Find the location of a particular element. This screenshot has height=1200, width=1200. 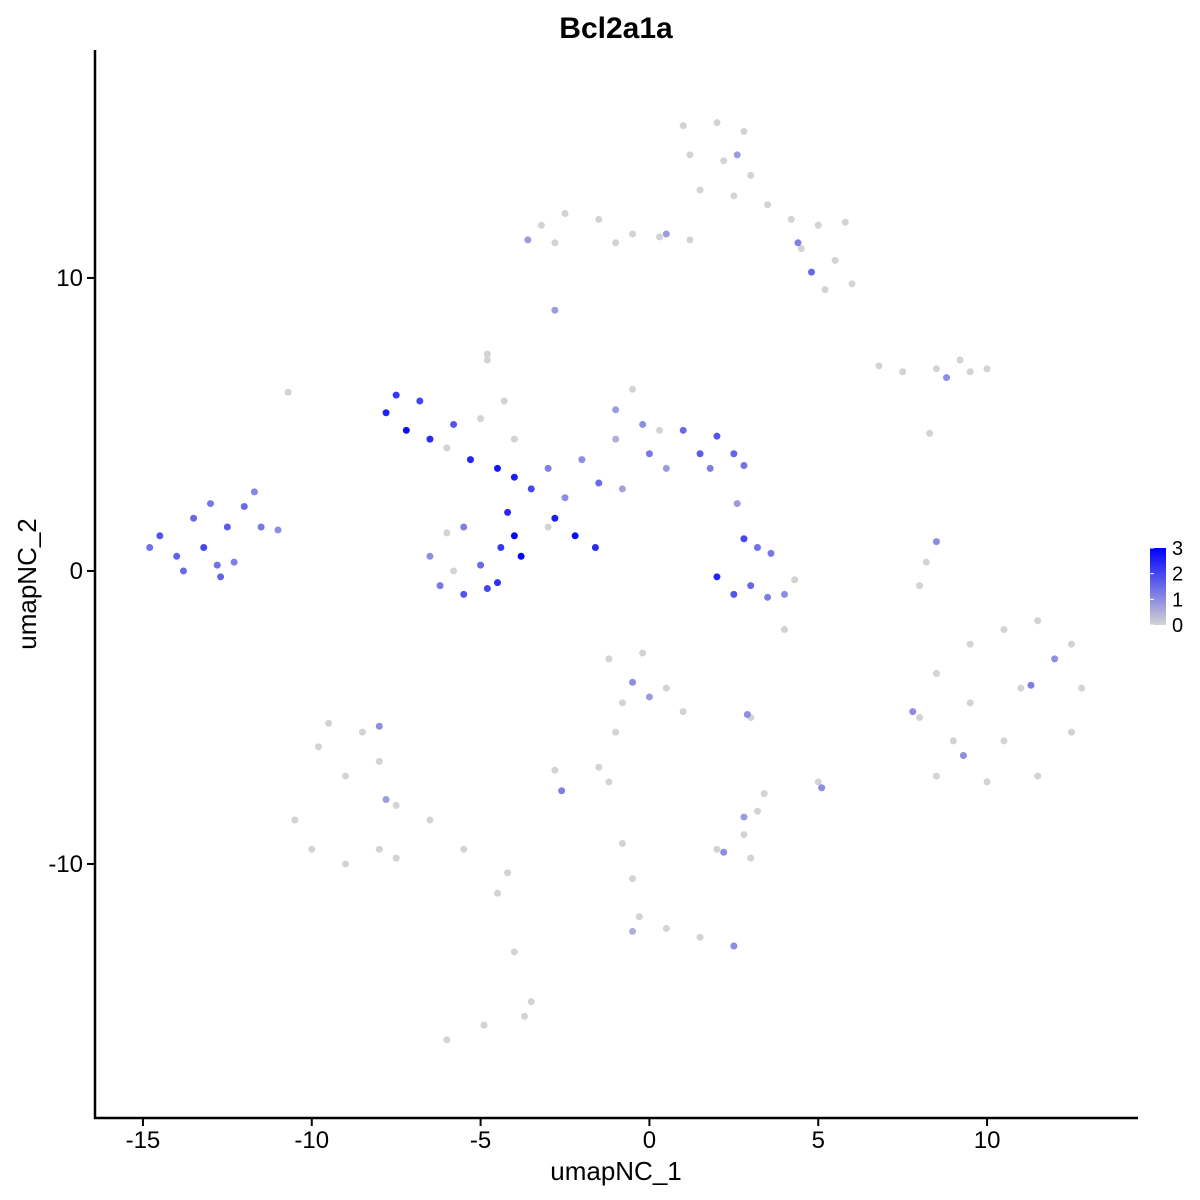

x-tick-label: 0 is located at coordinates (649, 1140).